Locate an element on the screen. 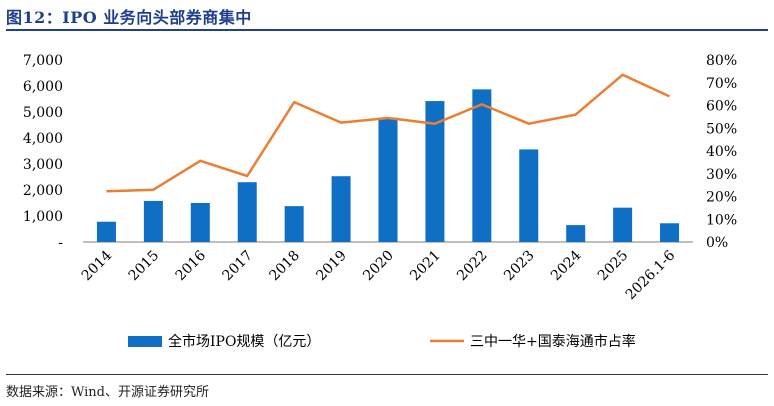  x-tick-label: 2022 is located at coordinates (472, 266).